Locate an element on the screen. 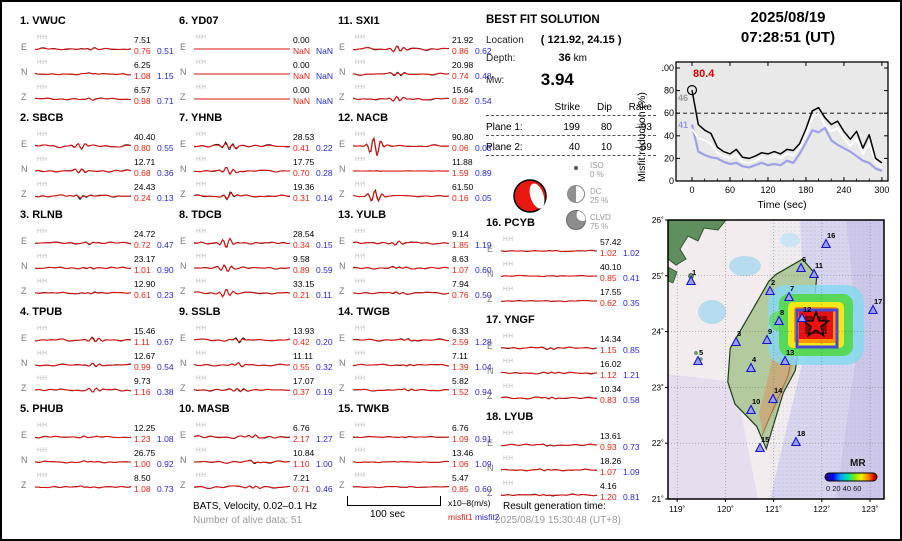  station-marker-label: 11 is located at coordinates (819, 265).